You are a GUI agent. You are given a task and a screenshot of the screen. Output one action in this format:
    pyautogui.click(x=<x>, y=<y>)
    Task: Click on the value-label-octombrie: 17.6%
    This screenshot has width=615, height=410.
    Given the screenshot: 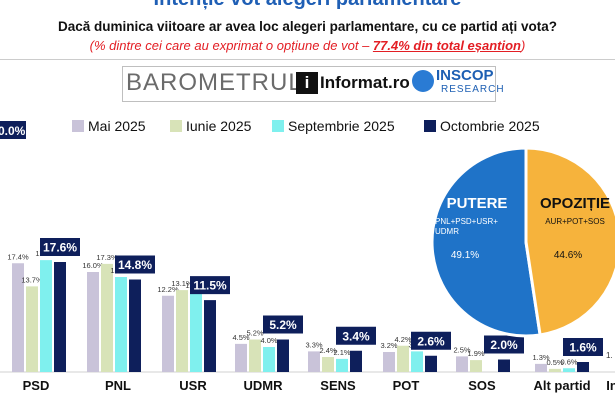 What is the action you would take?
    pyautogui.click(x=60, y=248)
    